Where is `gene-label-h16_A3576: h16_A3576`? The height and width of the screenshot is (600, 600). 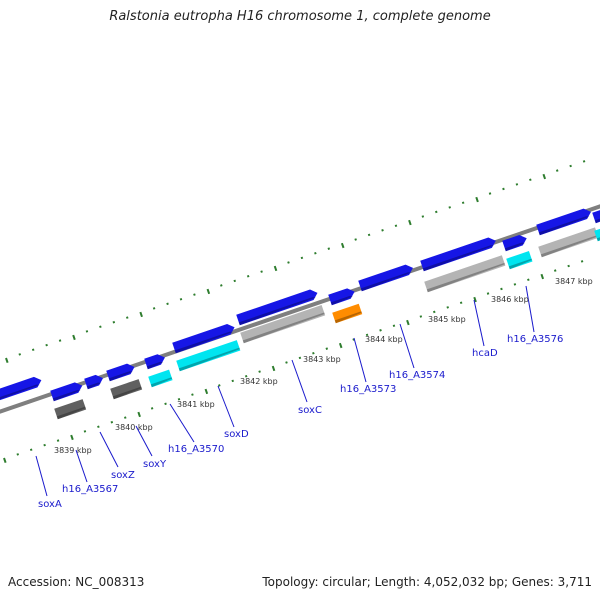 gene-label-h16_A3576: h16_A3576 is located at coordinates (535, 339).